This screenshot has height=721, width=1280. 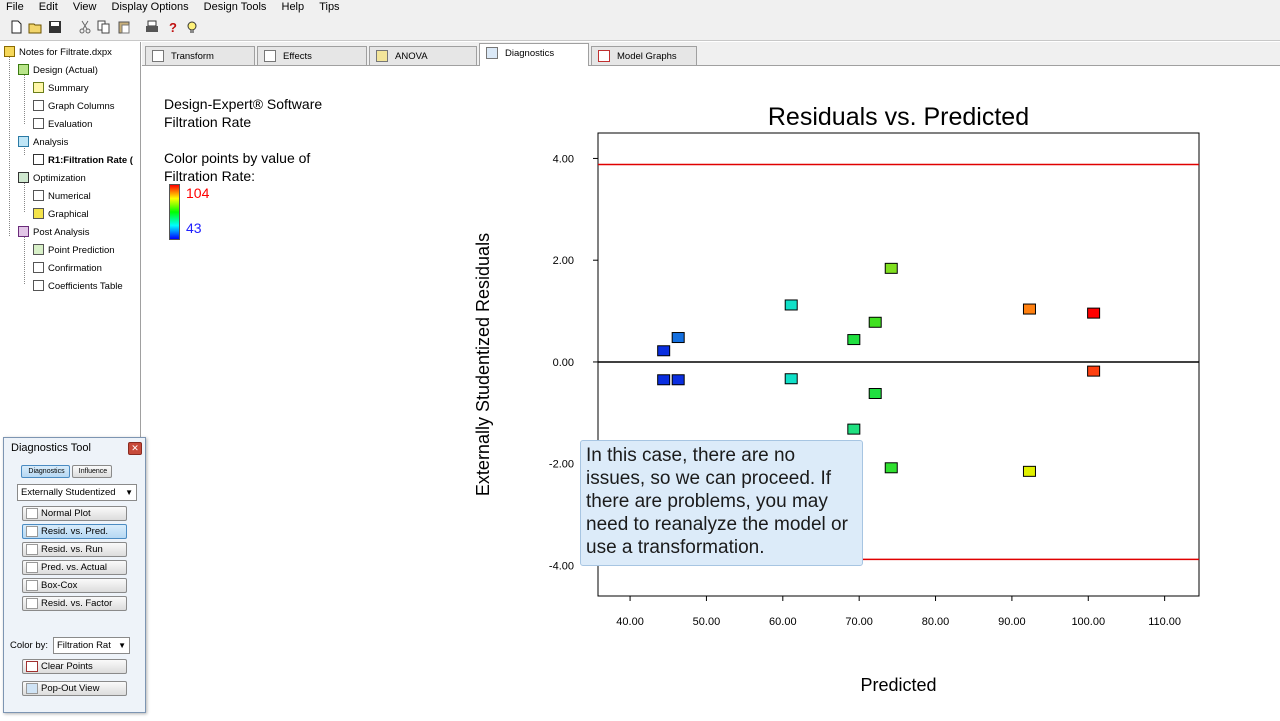 What do you see at coordinates (124, 27) in the screenshot?
I see `paste-icon` at bounding box center [124, 27].